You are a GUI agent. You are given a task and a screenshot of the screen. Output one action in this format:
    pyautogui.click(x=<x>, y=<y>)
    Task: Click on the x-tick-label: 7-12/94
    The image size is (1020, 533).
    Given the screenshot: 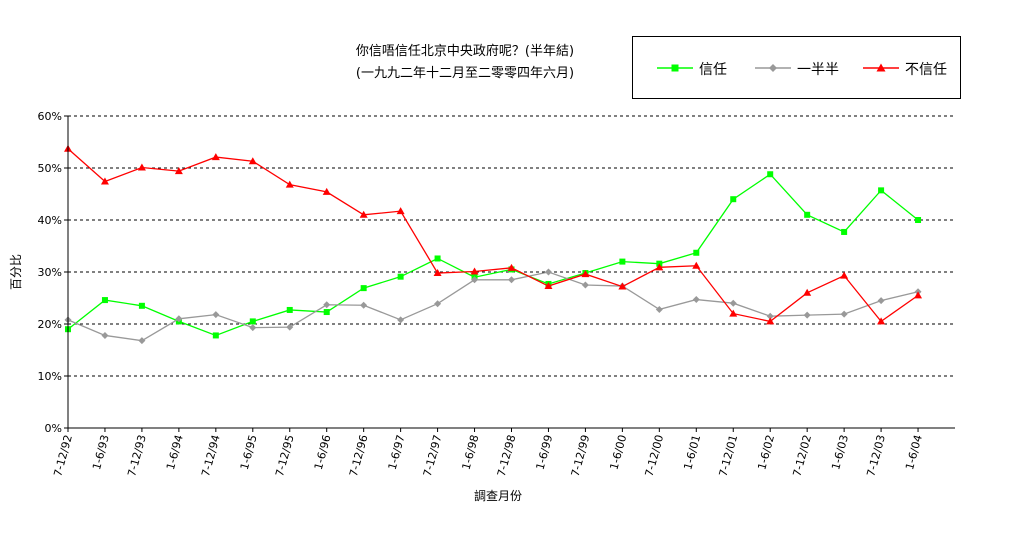 What is the action you would take?
    pyautogui.click(x=211, y=455)
    